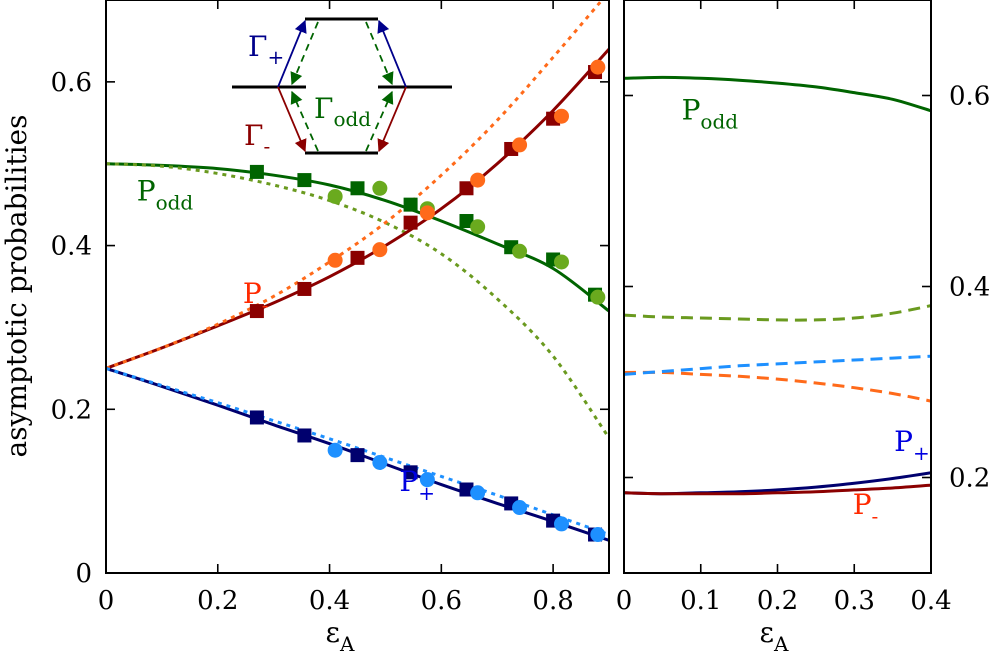 This screenshot has width=1000, height=658. Describe the element at coordinates (930, 601) in the screenshot. I see `right-x-tick-label: 0.4` at that location.